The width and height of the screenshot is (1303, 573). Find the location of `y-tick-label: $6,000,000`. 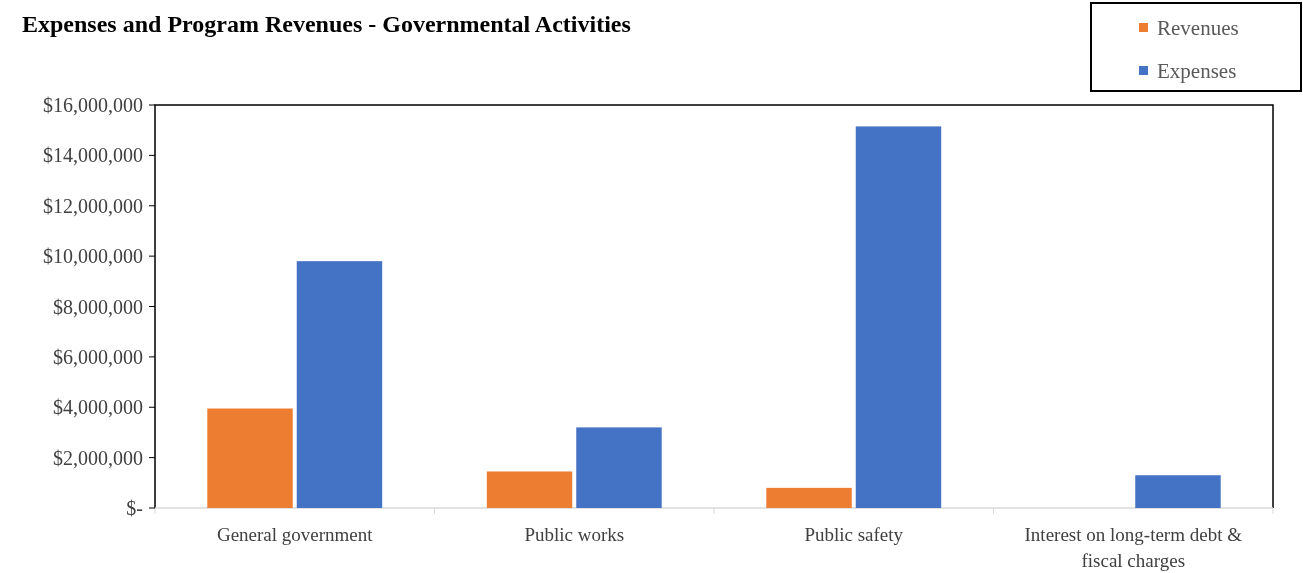

y-tick-label: $6,000,000 is located at coordinates (98, 356).